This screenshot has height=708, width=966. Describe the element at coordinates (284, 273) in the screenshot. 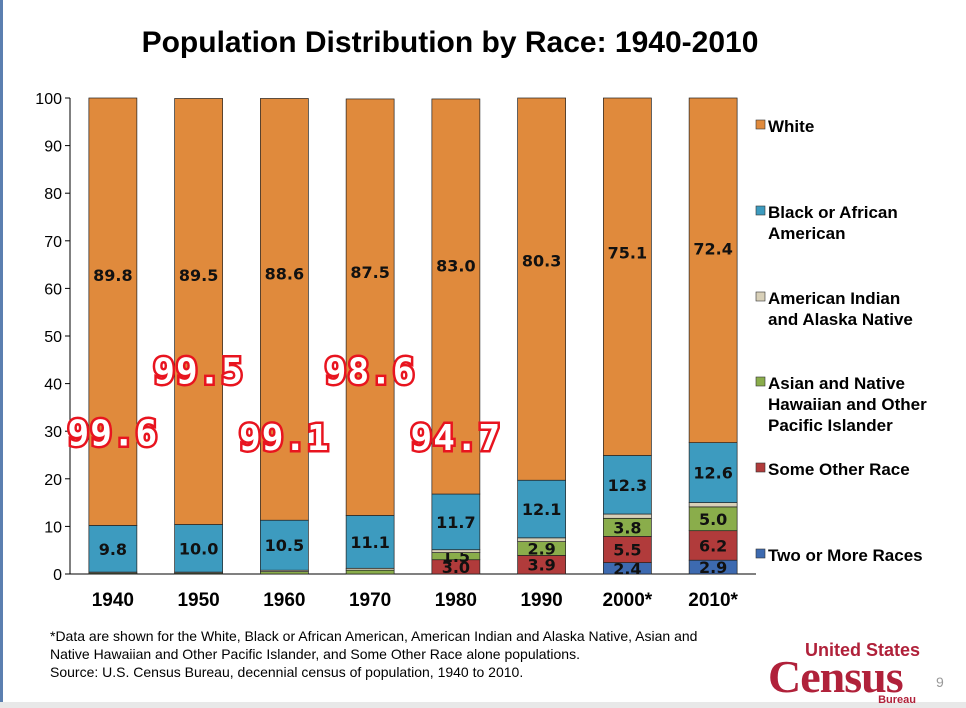

I see `bar-data-label: 88.6` at that location.